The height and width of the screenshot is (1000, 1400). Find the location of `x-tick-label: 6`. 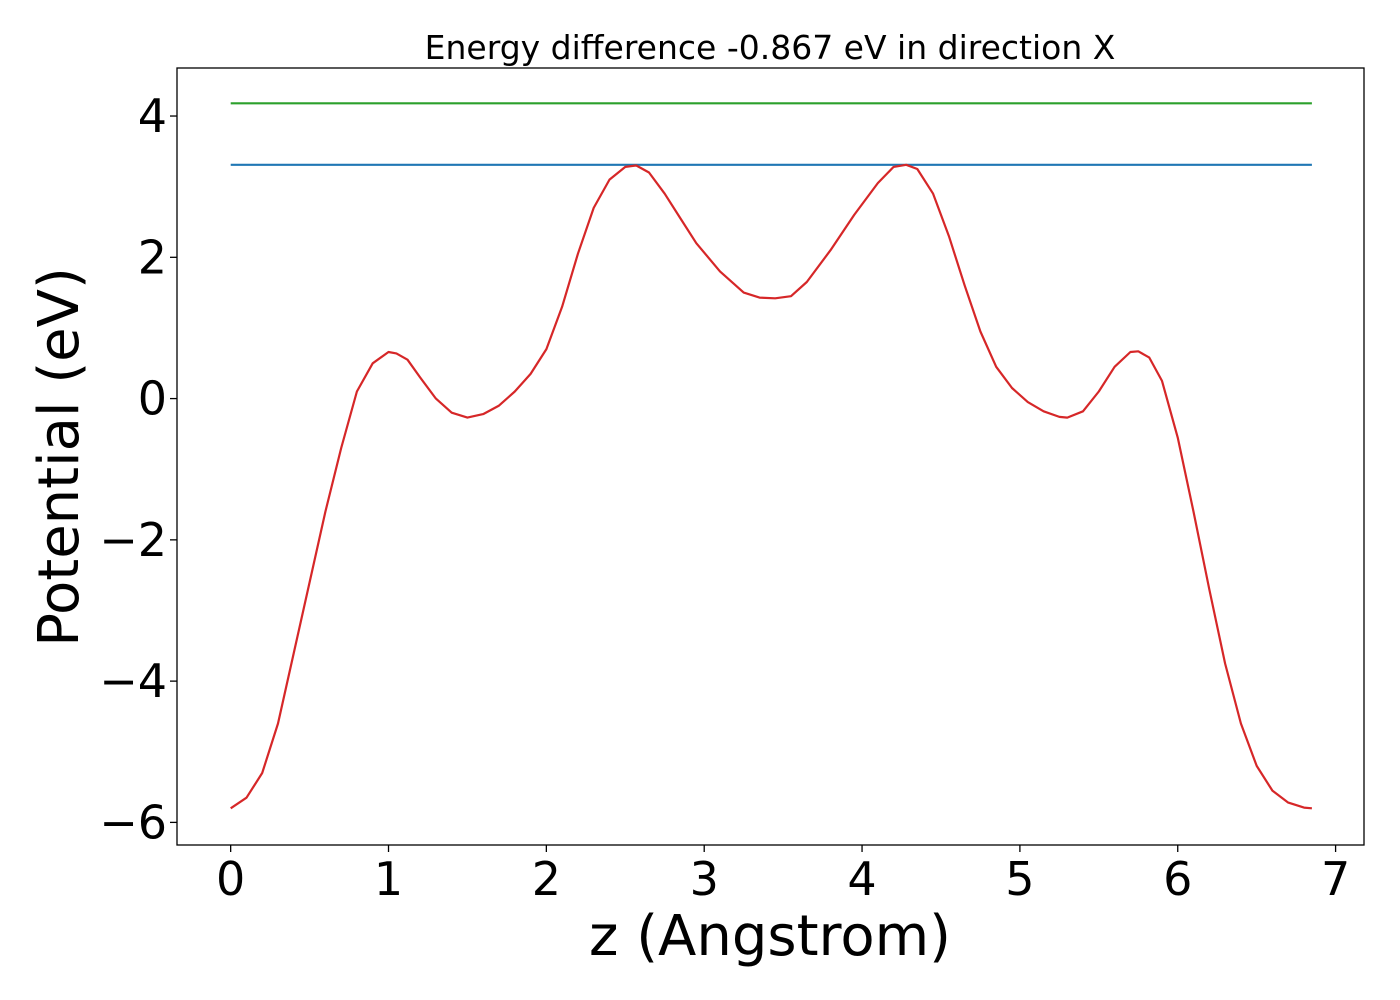

x-tick-label: 6 is located at coordinates (1177, 879).